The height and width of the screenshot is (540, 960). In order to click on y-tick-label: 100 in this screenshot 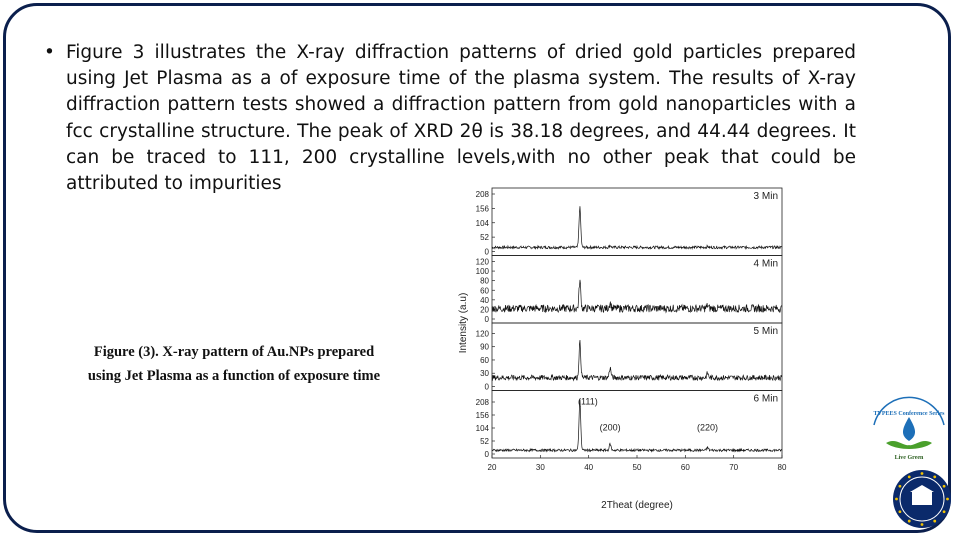, I will do `click(483, 271)`.